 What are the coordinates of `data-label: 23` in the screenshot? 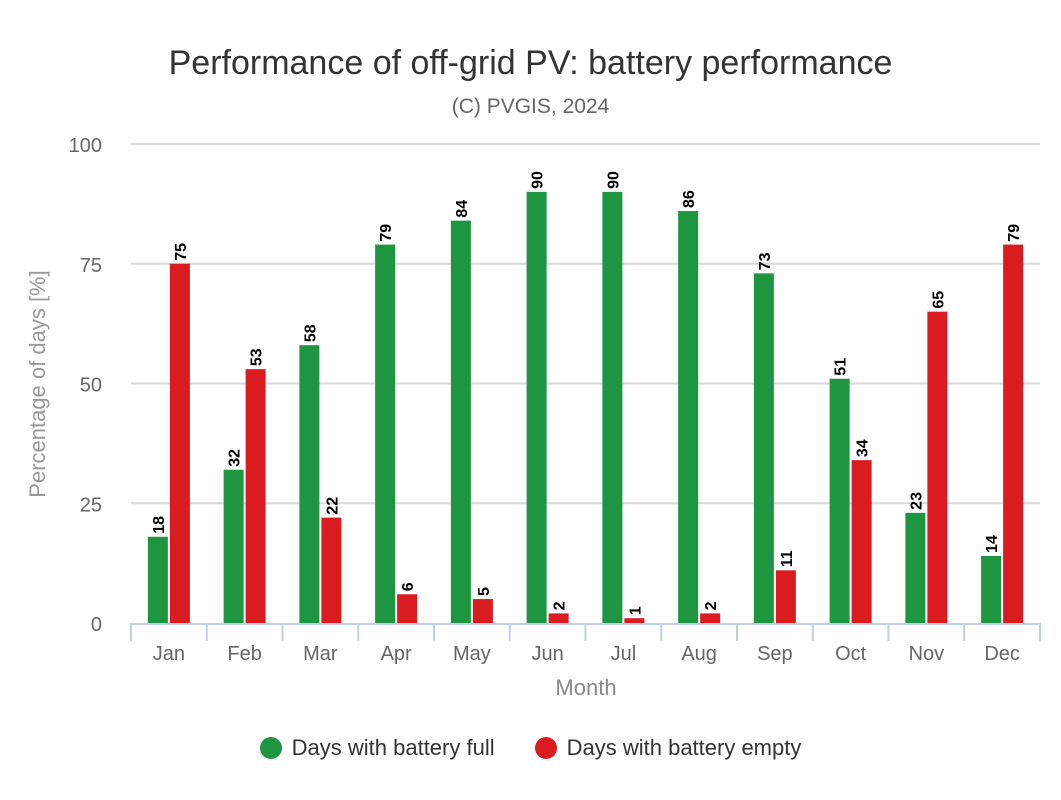 It's located at (916, 501).